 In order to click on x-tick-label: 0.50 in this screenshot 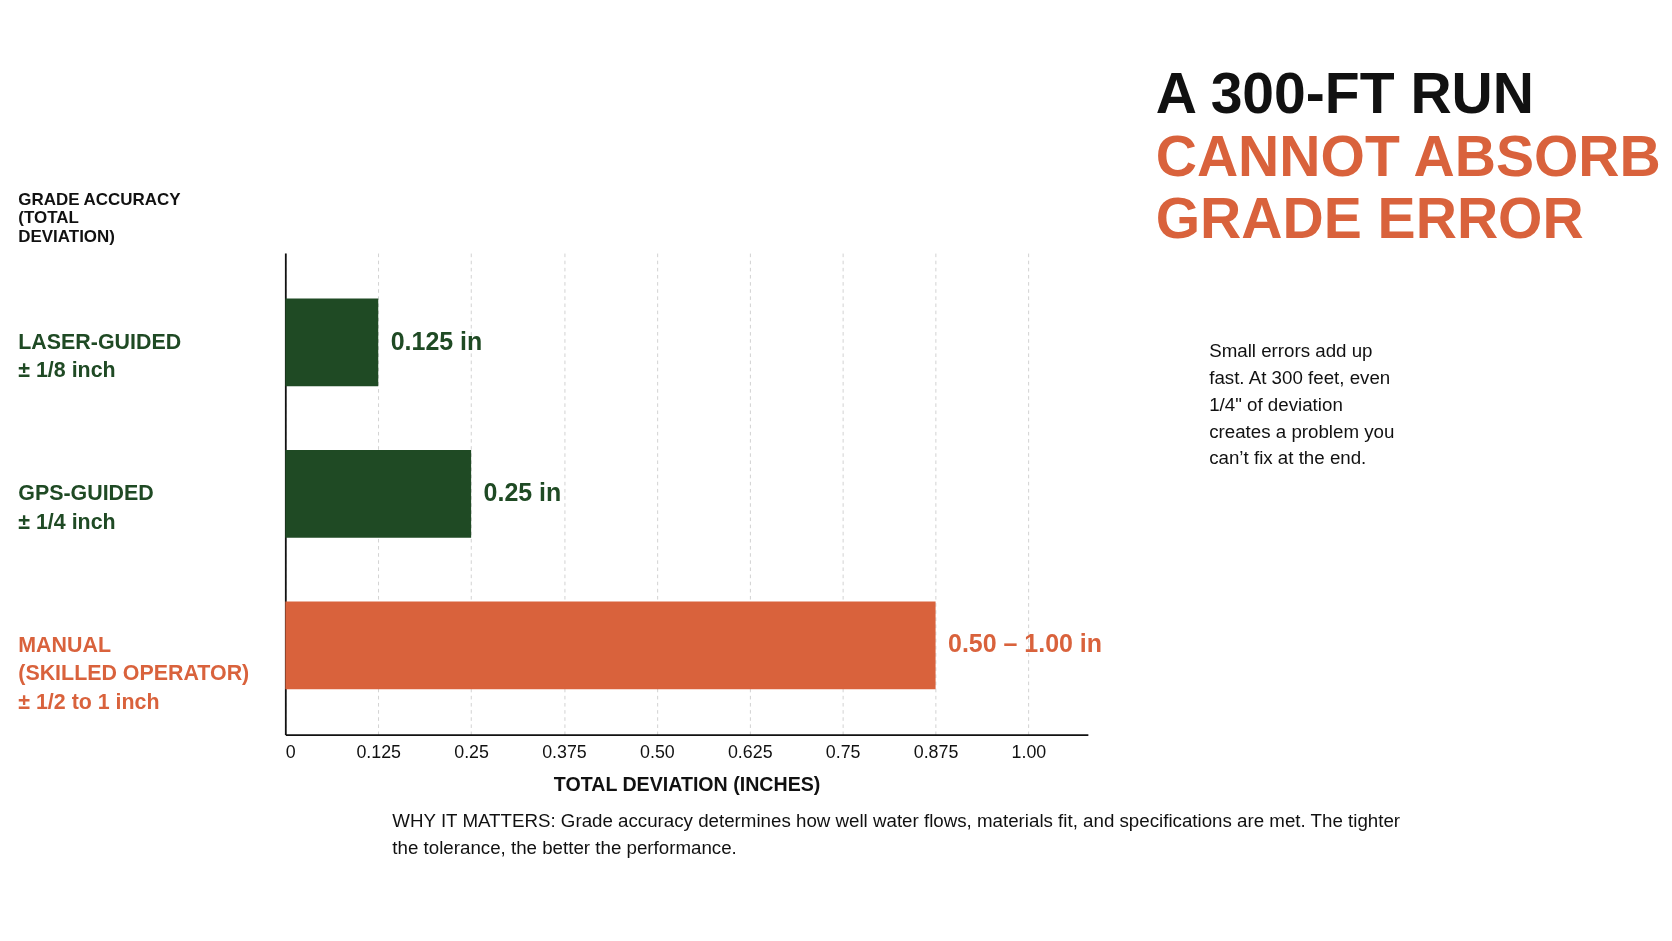, I will do `click(657, 752)`.